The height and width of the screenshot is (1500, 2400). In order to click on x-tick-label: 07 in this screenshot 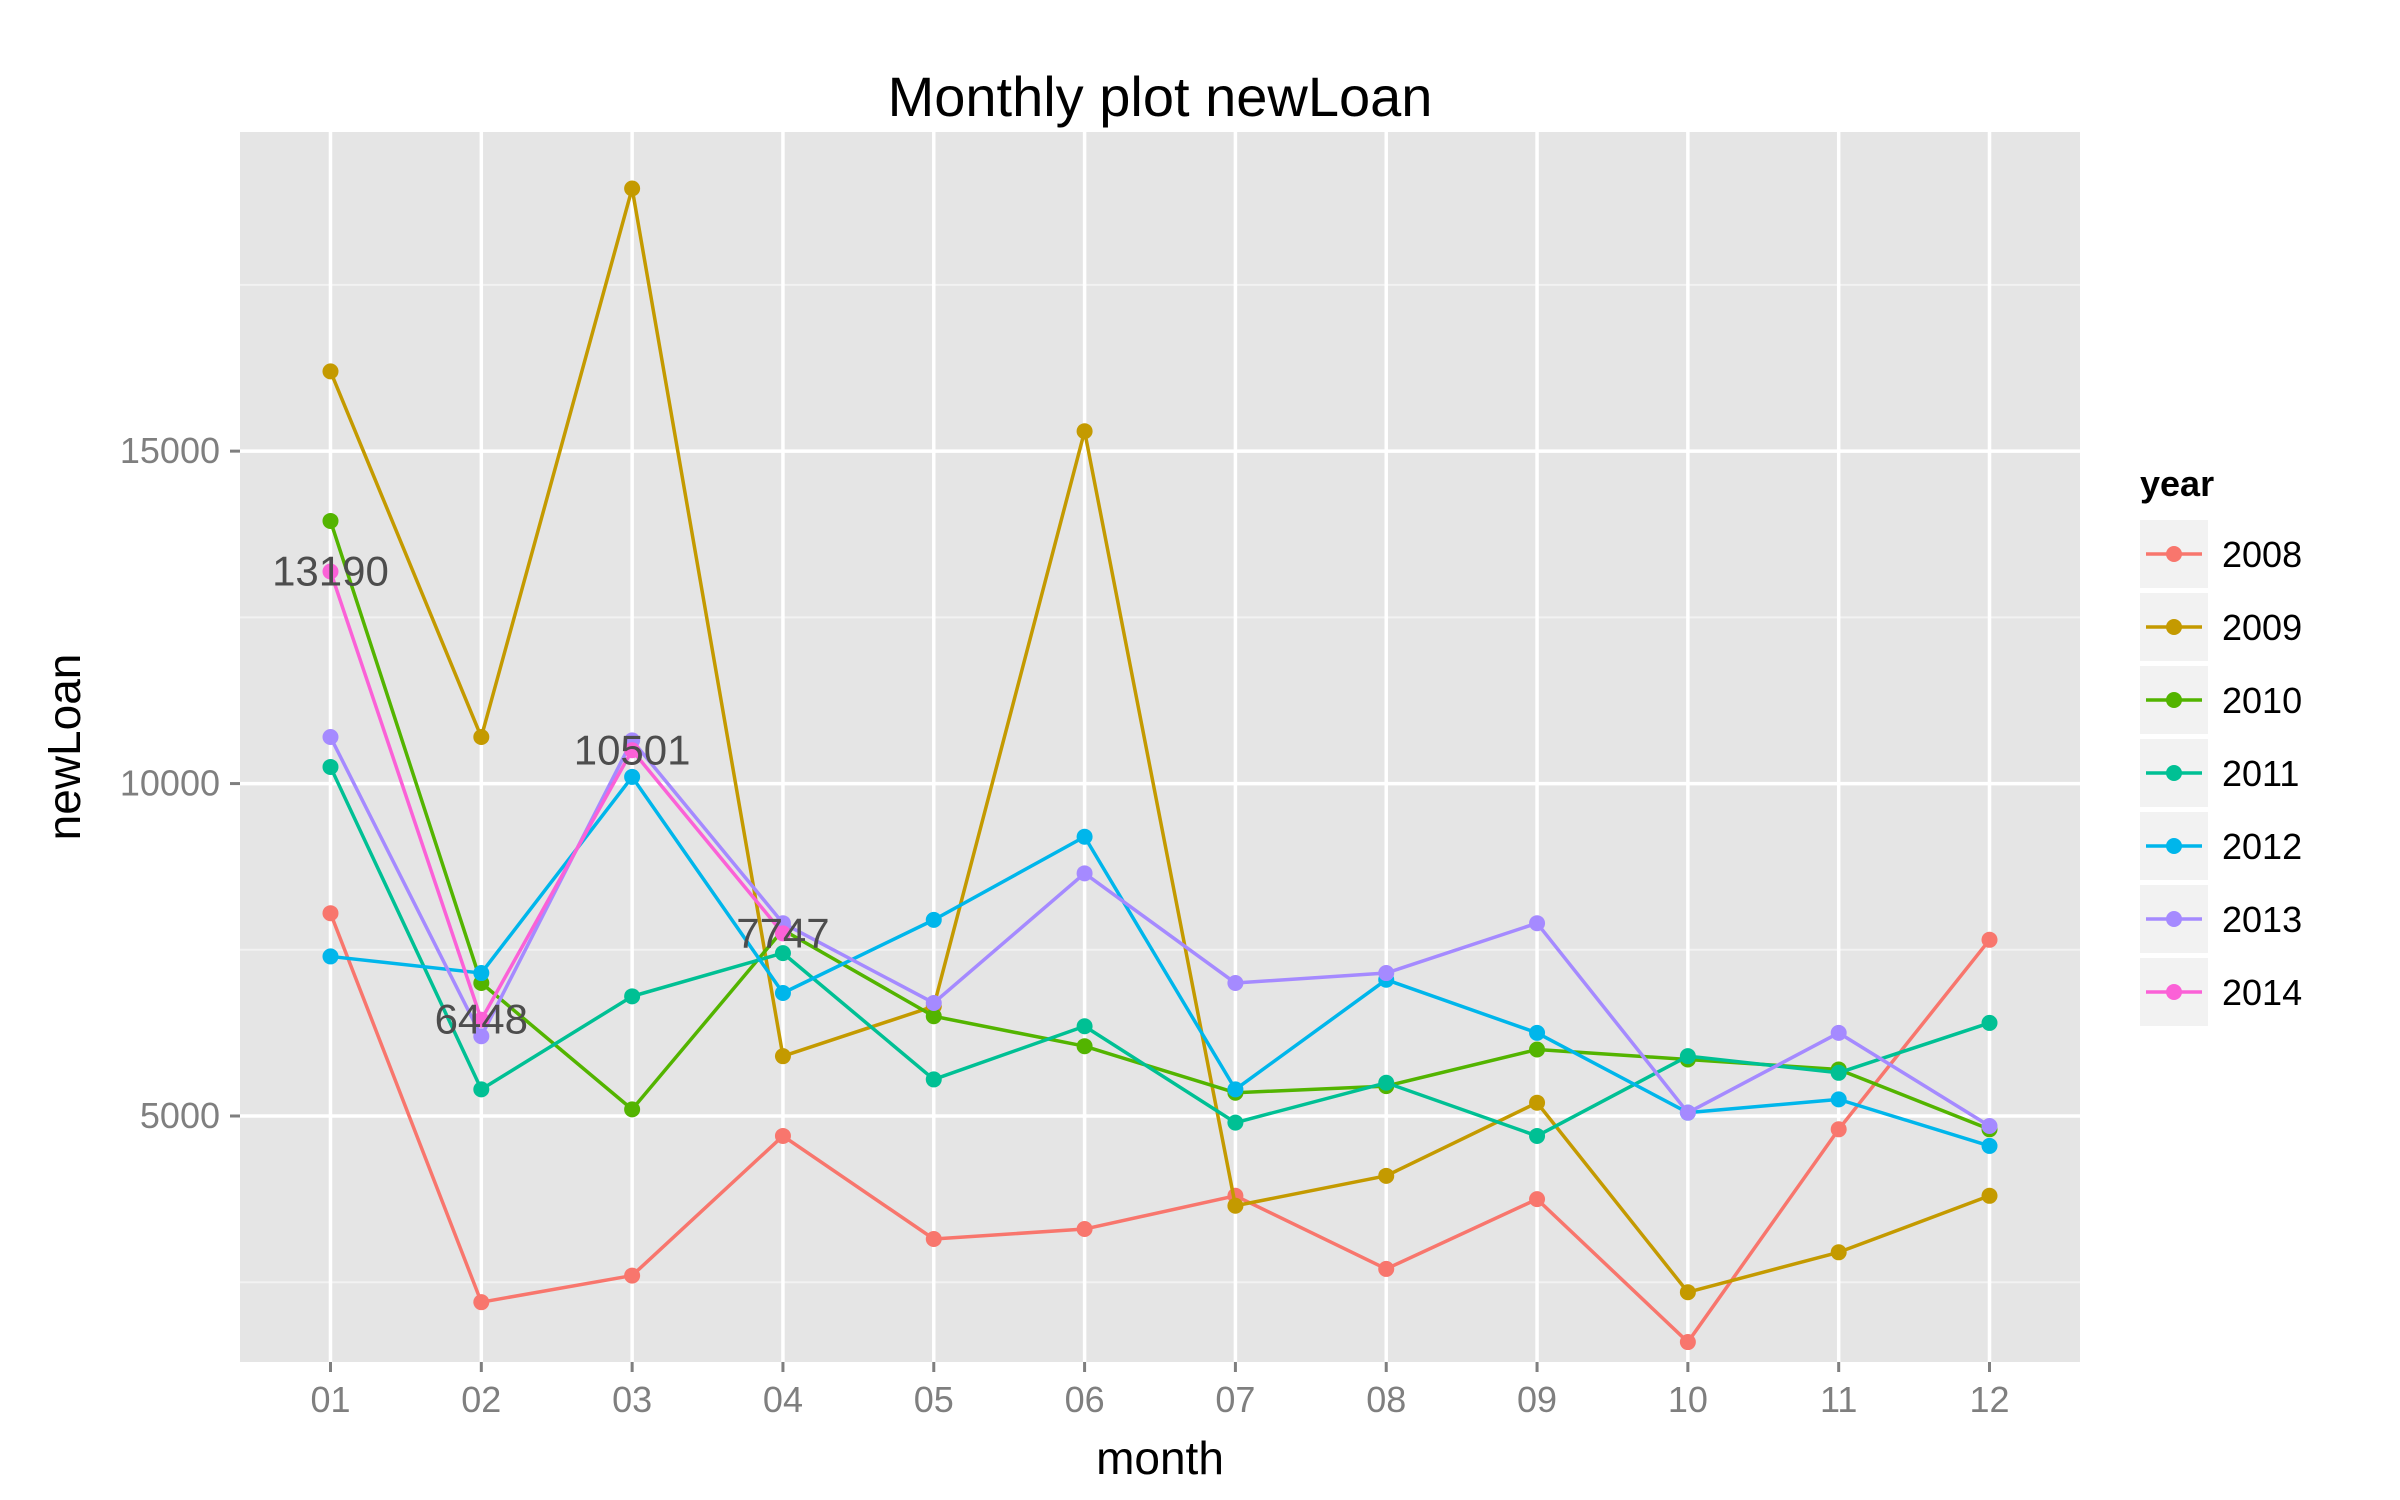, I will do `click(1235, 1399)`.